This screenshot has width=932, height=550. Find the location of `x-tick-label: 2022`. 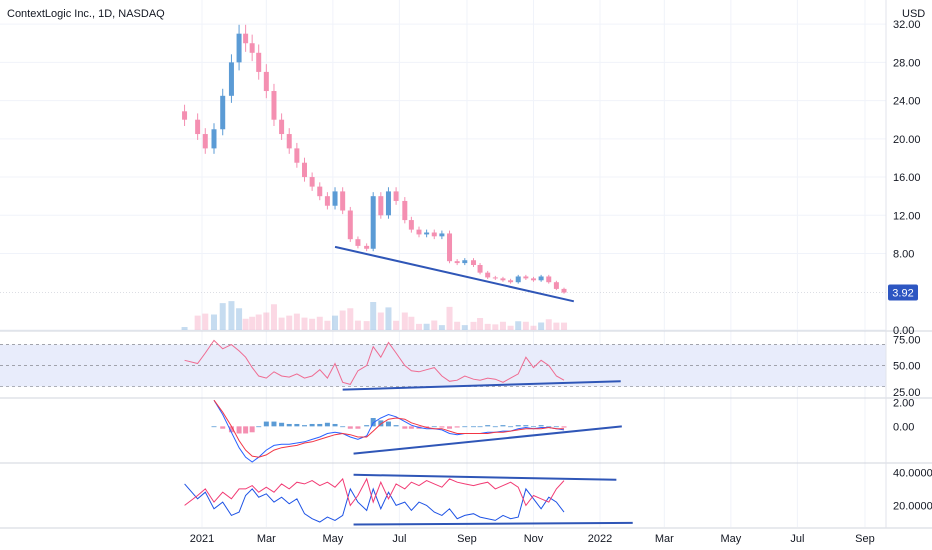

x-tick-label: 2022 is located at coordinates (600, 539).